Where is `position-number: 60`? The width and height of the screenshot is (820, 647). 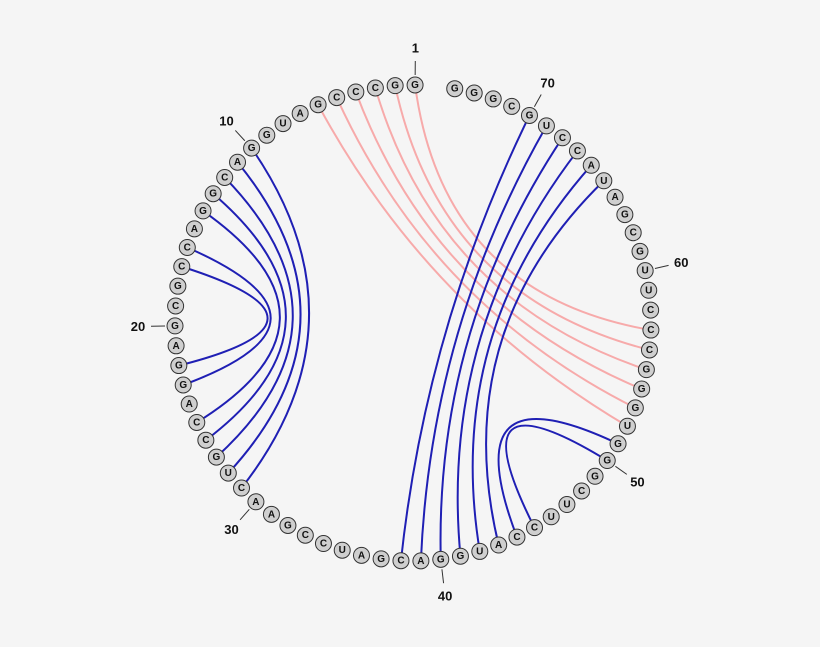 position-number: 60 is located at coordinates (681, 262).